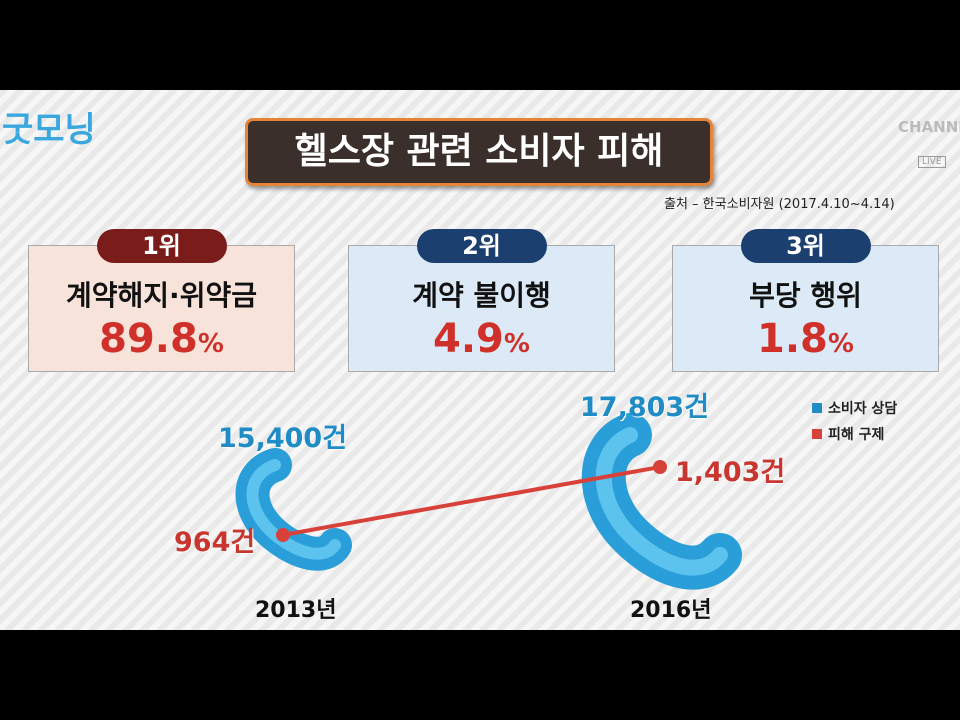 The width and height of the screenshot is (960, 720). I want to click on rank-box: 2위 계약 불이행 4.9%, so click(481, 300).